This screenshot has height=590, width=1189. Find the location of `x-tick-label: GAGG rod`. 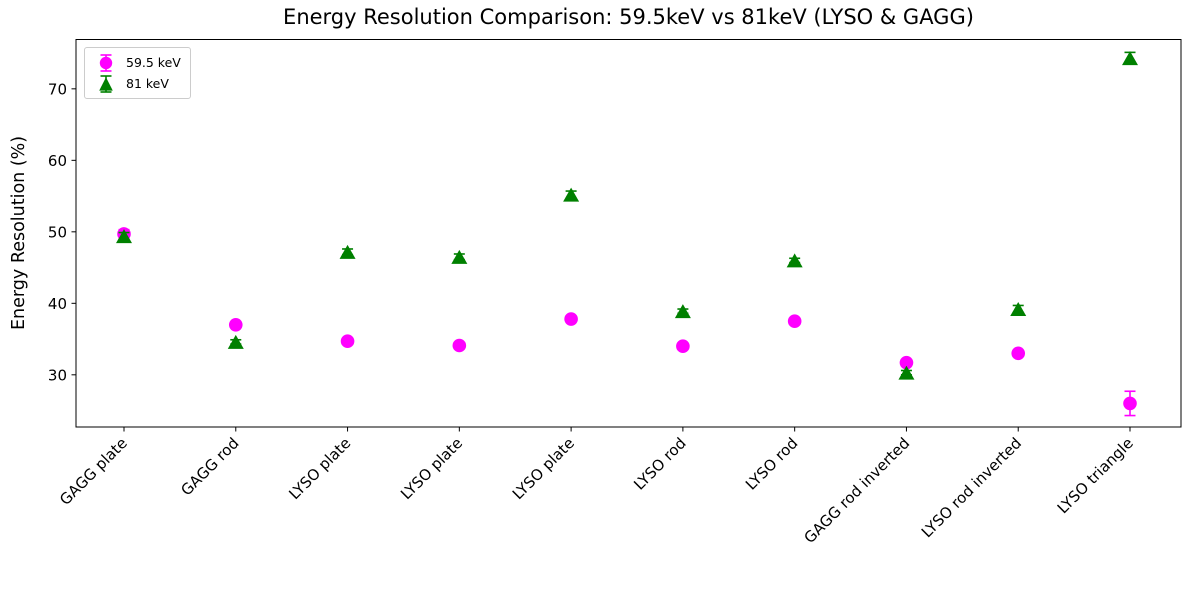

x-tick-label: GAGG rod is located at coordinates (209, 466).